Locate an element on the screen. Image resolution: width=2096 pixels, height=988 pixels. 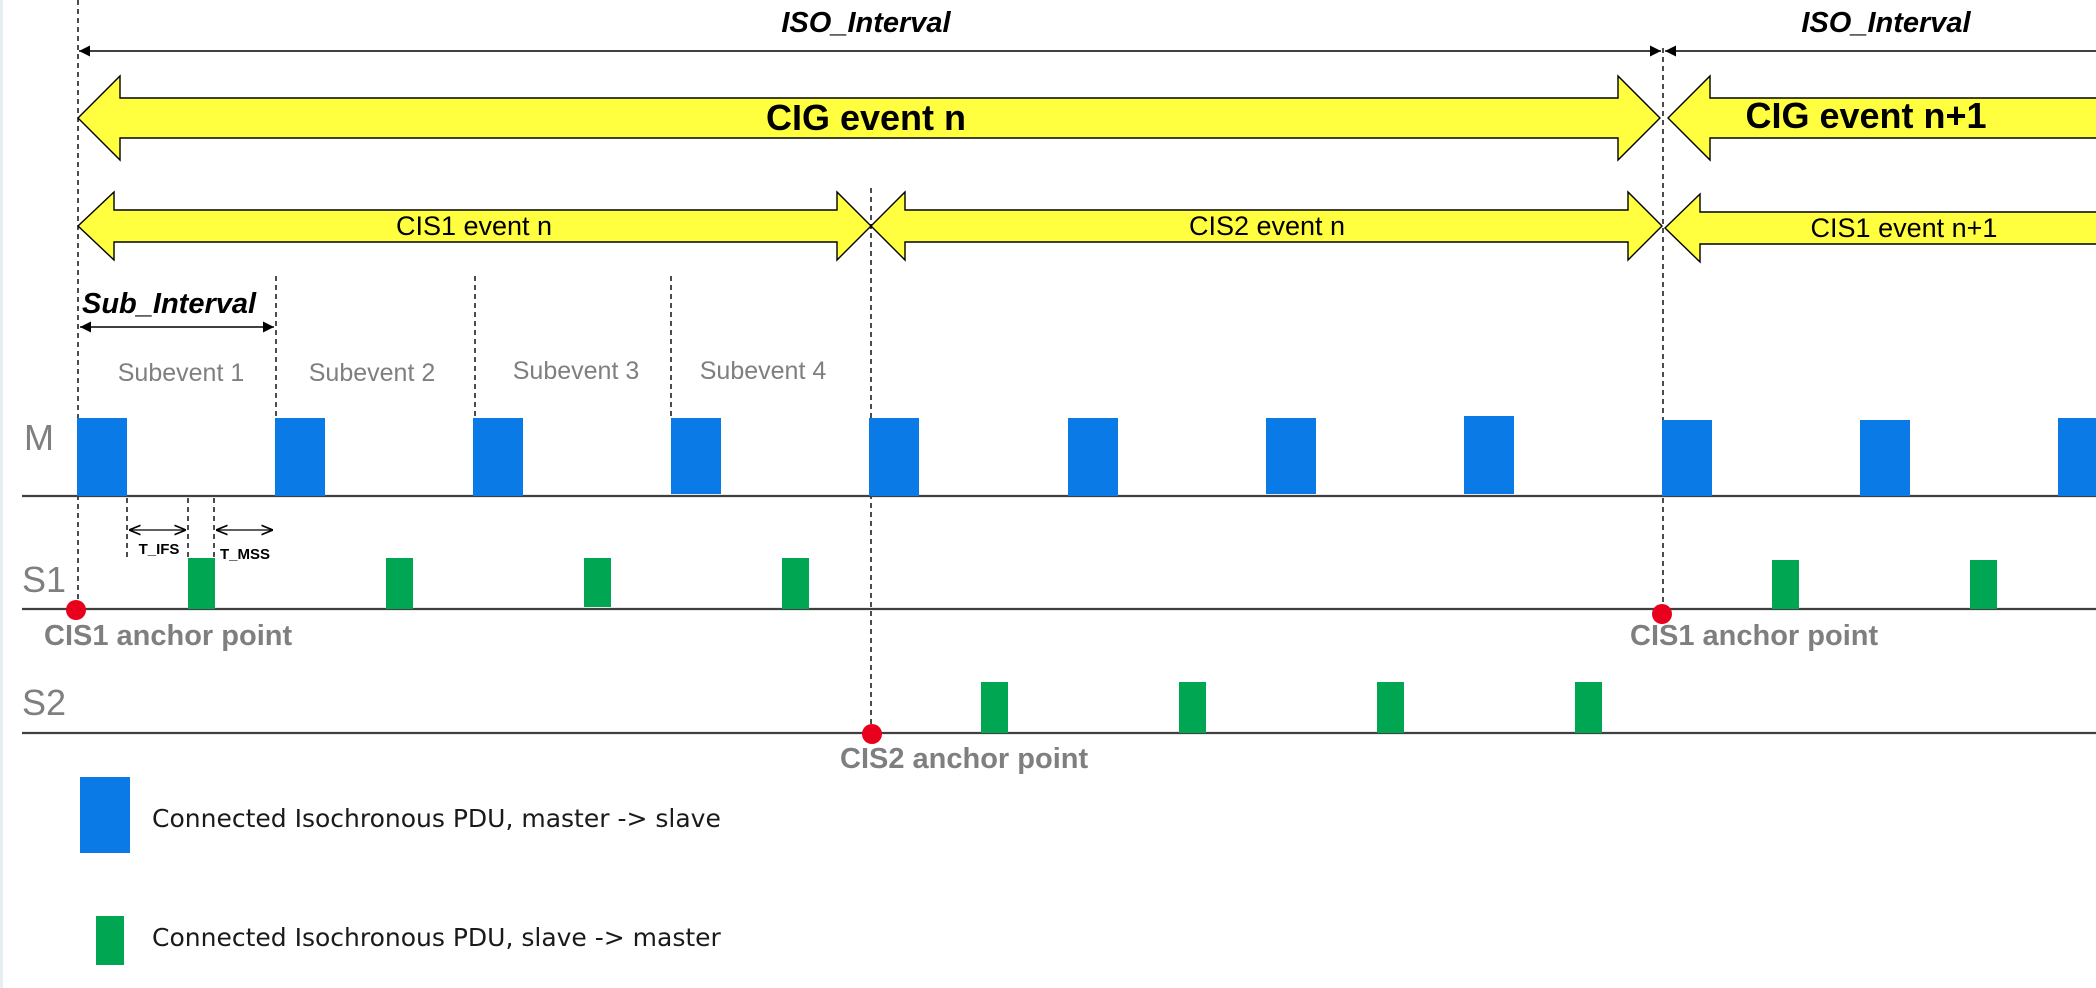
row-label-master: M is located at coordinates (39, 437).